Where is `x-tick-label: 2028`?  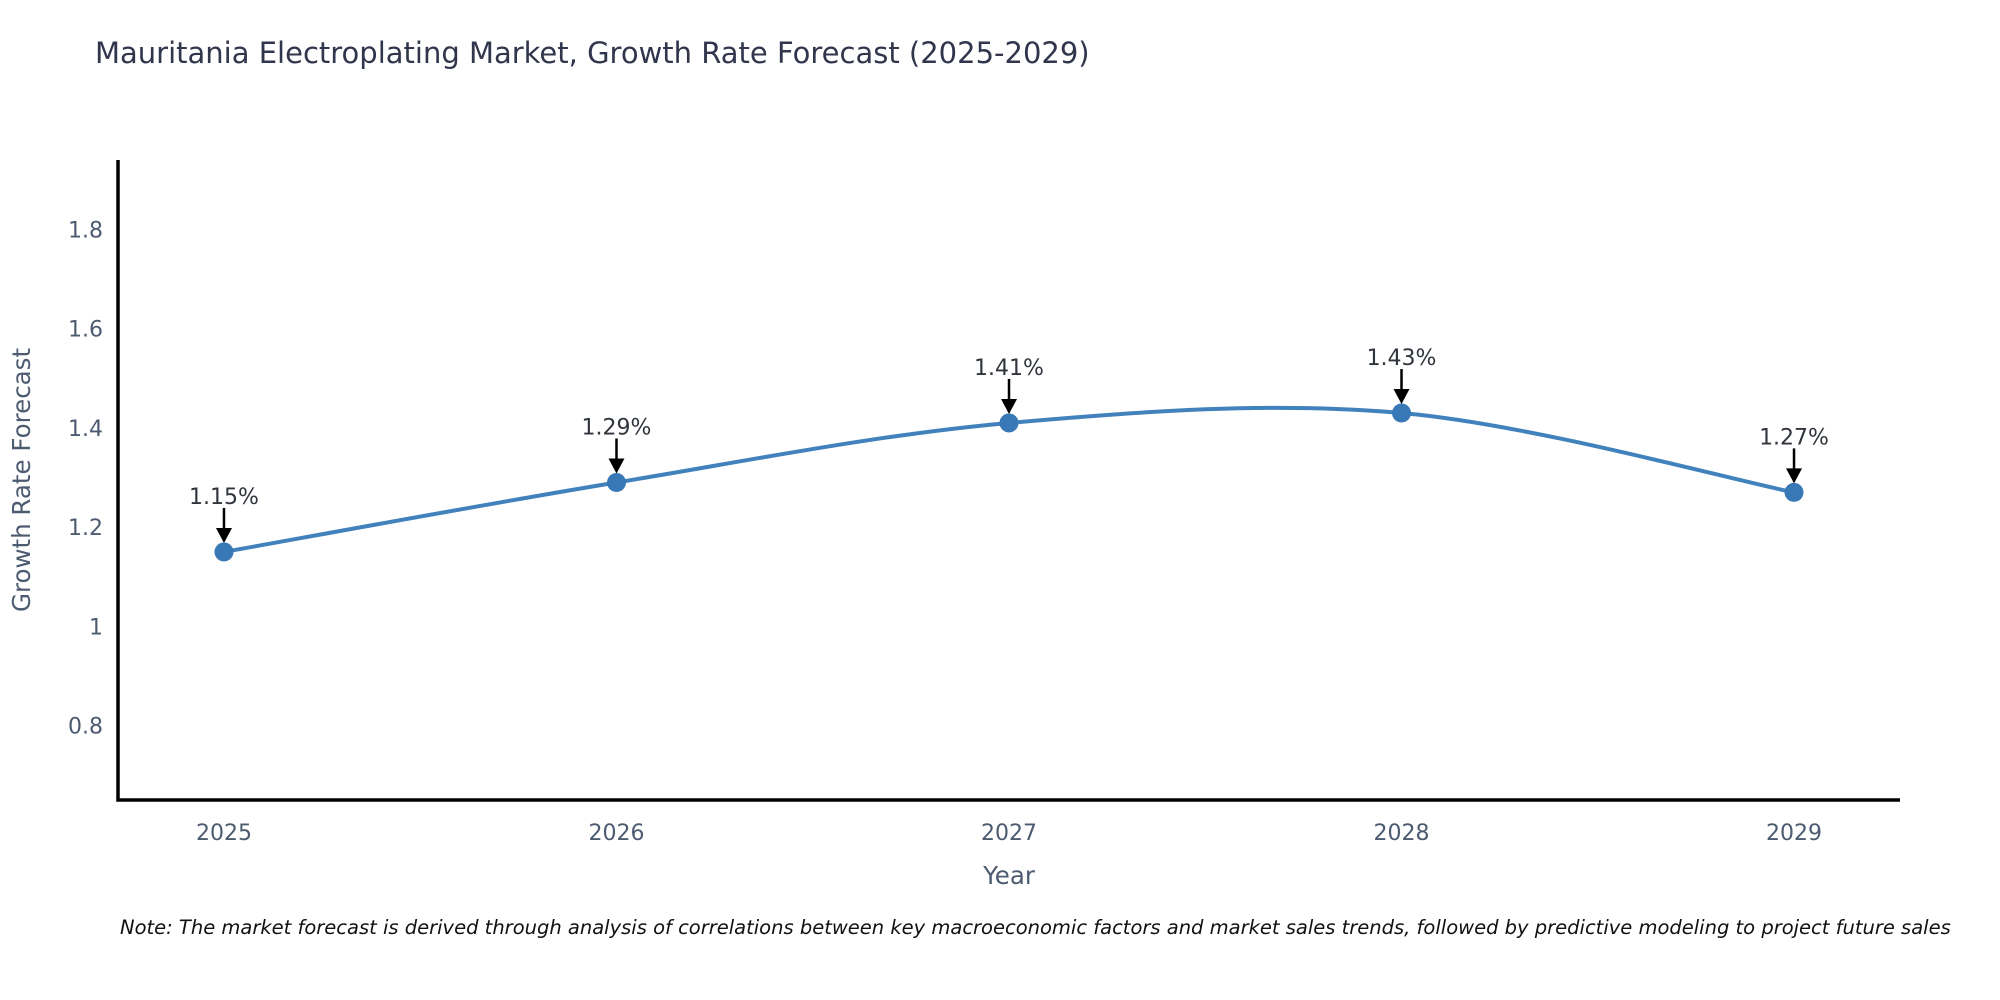
x-tick-label: 2028 is located at coordinates (1402, 833).